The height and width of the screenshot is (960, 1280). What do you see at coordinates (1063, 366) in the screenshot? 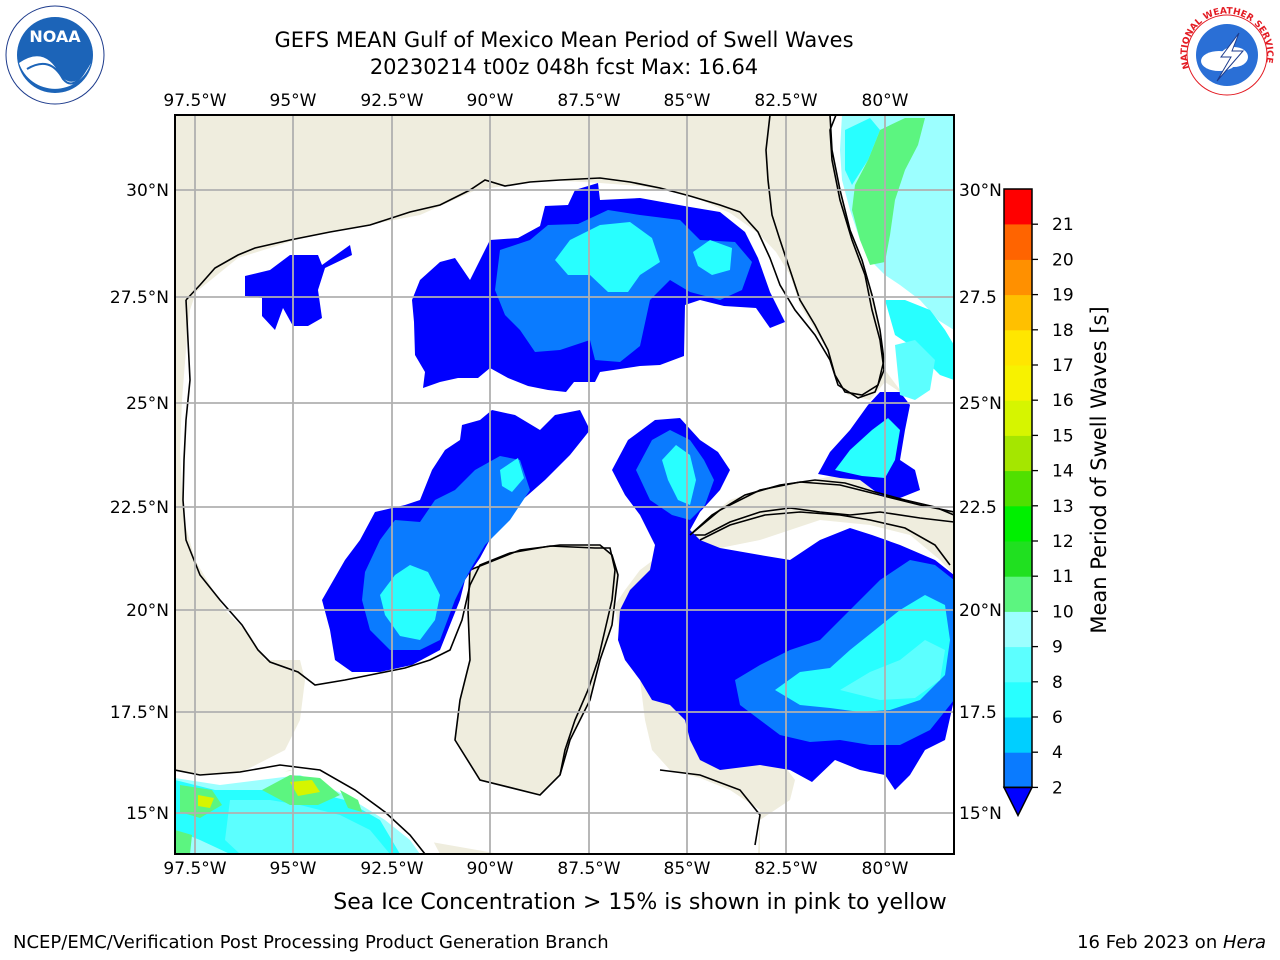
I see `colorbar-tick-label: 17` at bounding box center [1063, 366].